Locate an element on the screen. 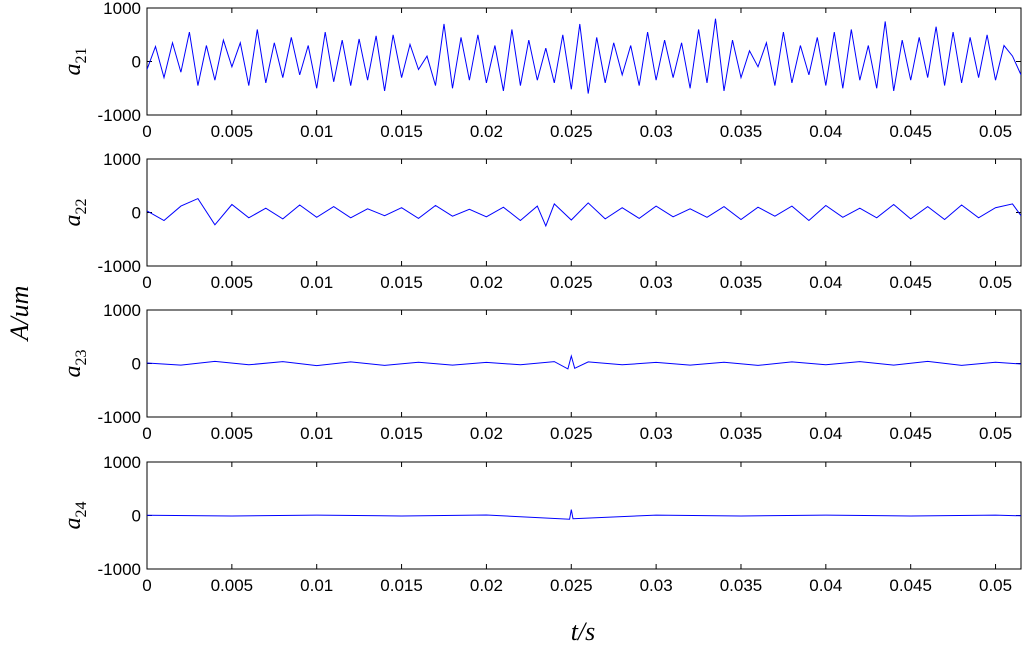 Image resolution: width=1024 pixels, height=646 pixels. panel-ylabel: a22 is located at coordinates (75, 213).